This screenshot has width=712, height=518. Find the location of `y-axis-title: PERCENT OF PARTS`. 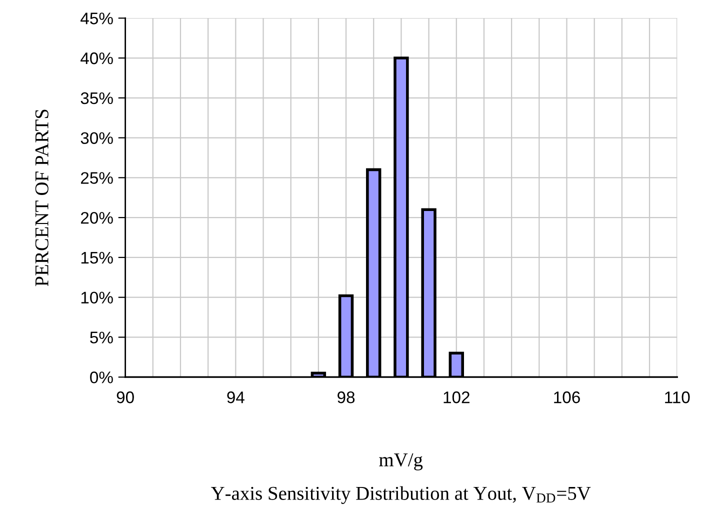

y-axis-title: PERCENT OF PARTS is located at coordinates (41, 198).